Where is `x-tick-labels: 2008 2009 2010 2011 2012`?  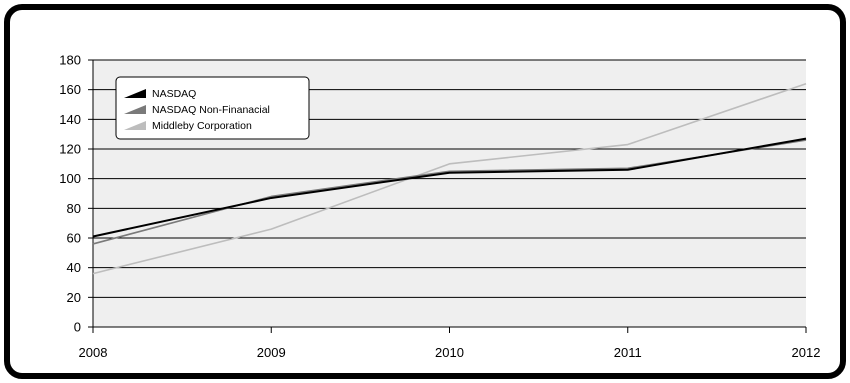 x-tick-labels: 2008 2009 2010 2011 2012 is located at coordinates (450, 352).